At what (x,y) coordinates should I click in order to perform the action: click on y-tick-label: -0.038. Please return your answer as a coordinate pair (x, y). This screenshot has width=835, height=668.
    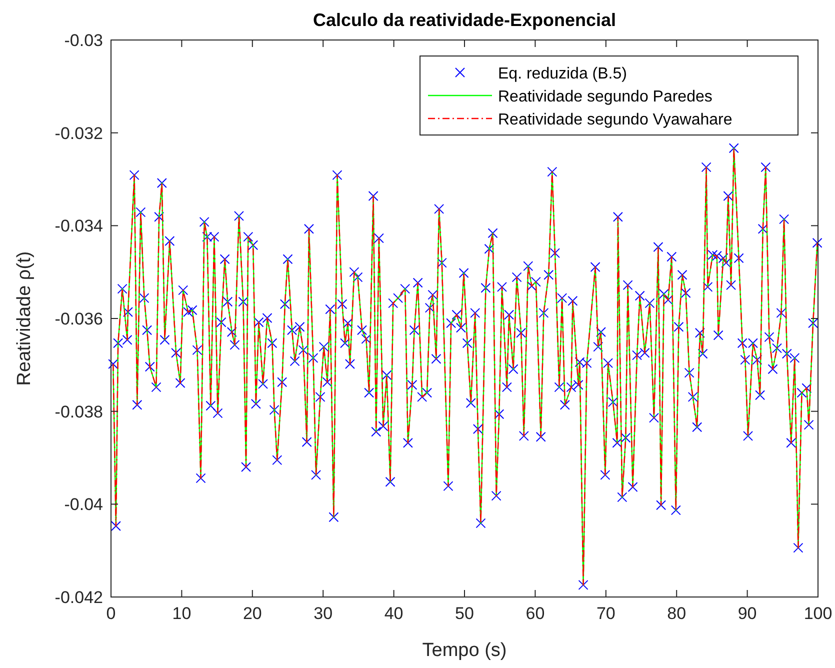
    Looking at the image, I should click on (78, 412).